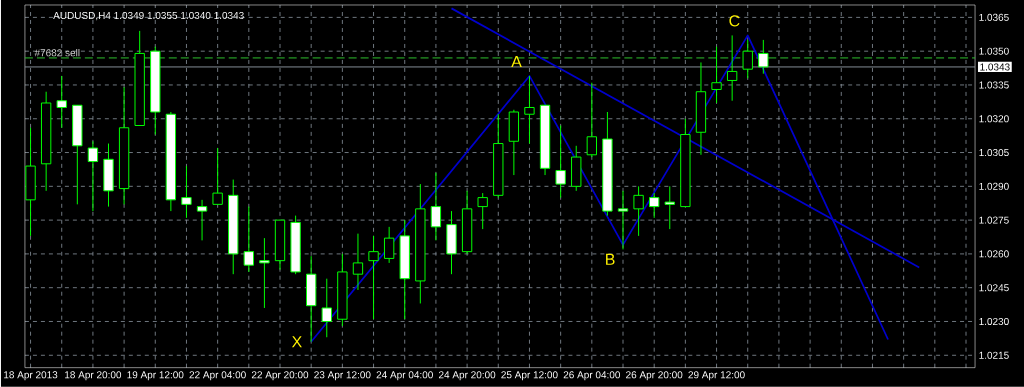 The width and height of the screenshot is (1024, 387). I want to click on x-tick-label: 22 Apr 04:00, so click(217, 376).